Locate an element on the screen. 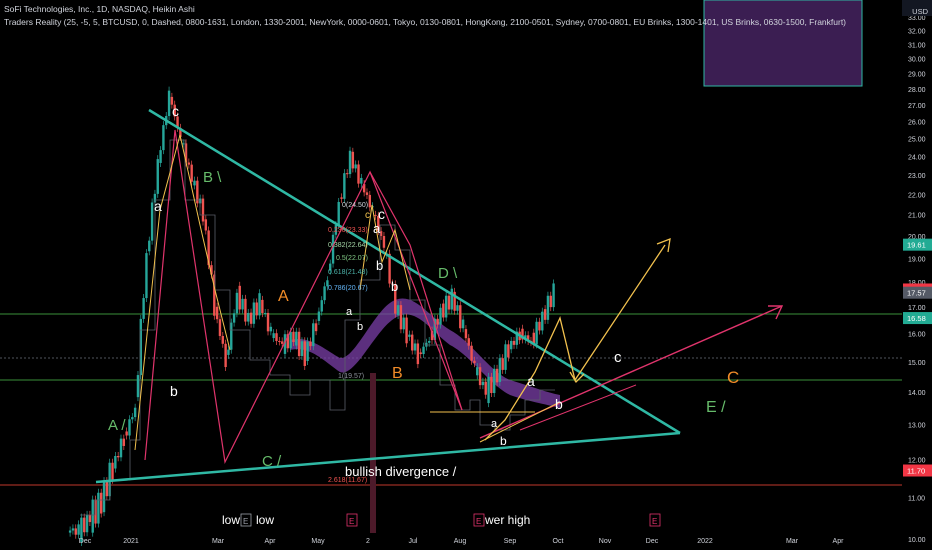 Image resolution: width=932 pixels, height=550 pixels. x-tick-label: Mar is located at coordinates (218, 541).